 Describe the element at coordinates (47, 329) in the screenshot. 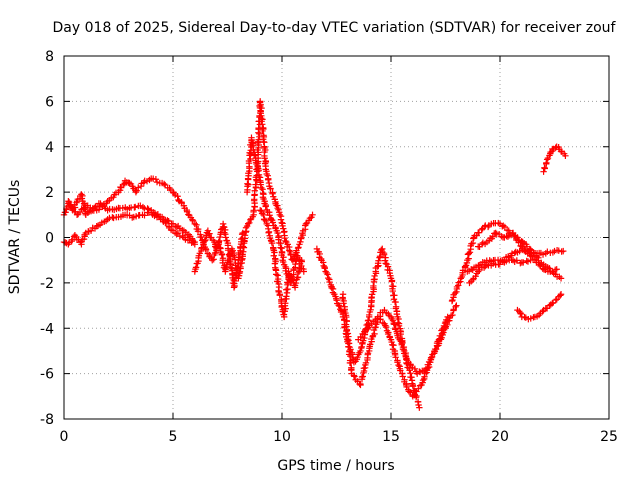

I see `y-tick-label: -4` at that location.